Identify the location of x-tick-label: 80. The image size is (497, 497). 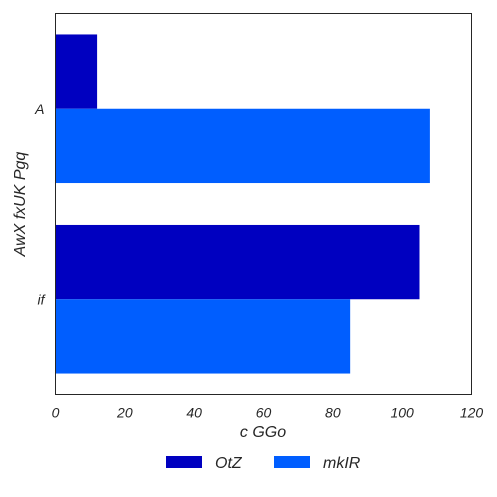
(333, 413).